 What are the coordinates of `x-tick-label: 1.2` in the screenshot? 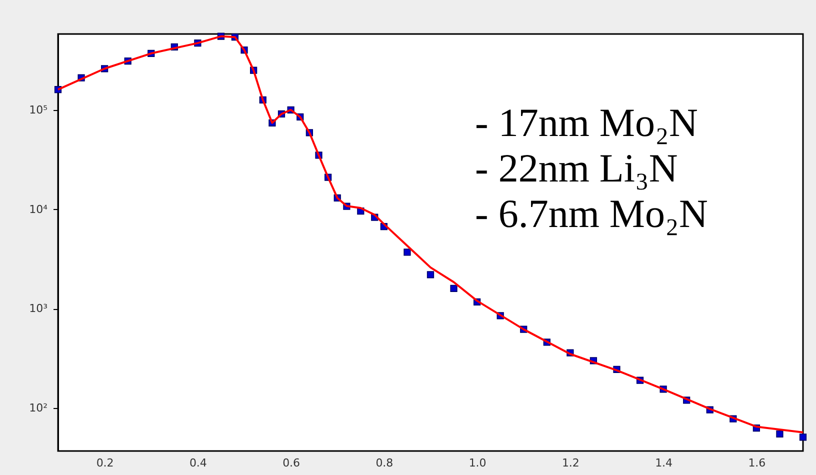 It's located at (571, 463).